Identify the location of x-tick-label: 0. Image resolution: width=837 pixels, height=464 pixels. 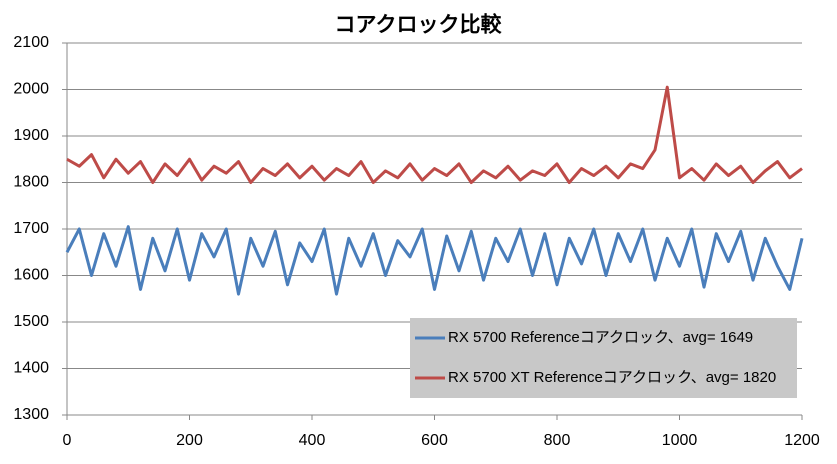
(67, 440).